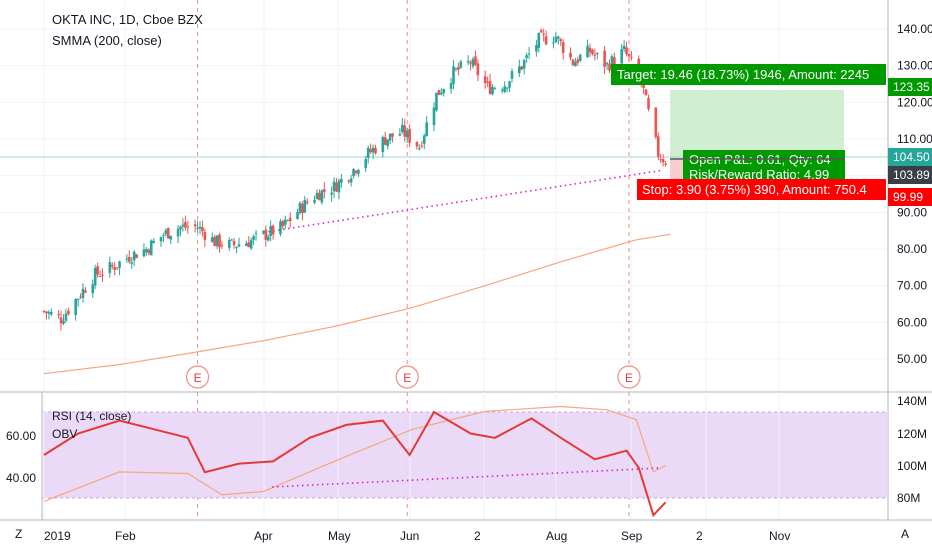  I want to click on time-tick-label: Sep, so click(632, 536).